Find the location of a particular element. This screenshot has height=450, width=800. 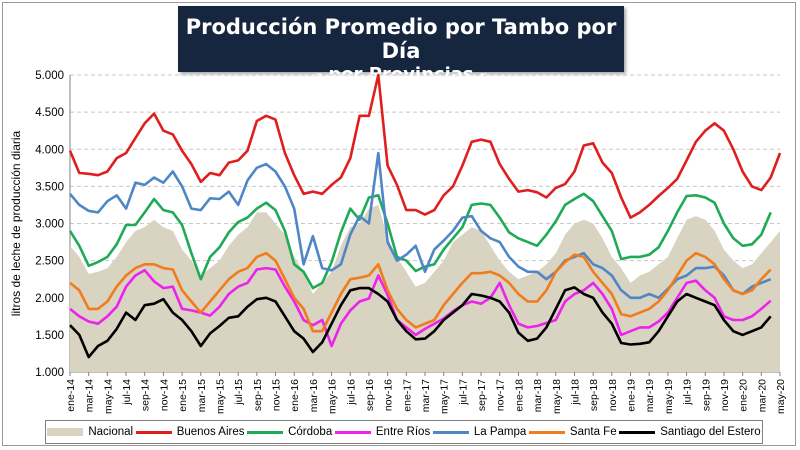

legend-item: Santa Fe is located at coordinates (572, 432).